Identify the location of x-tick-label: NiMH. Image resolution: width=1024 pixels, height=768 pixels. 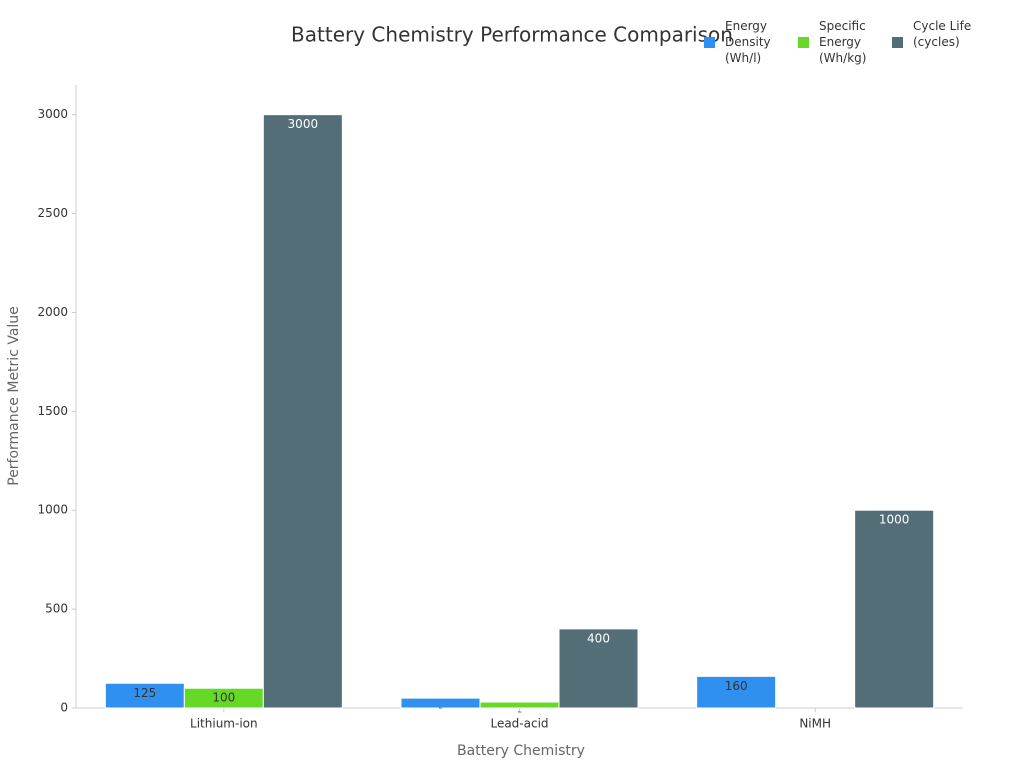
(815, 724).